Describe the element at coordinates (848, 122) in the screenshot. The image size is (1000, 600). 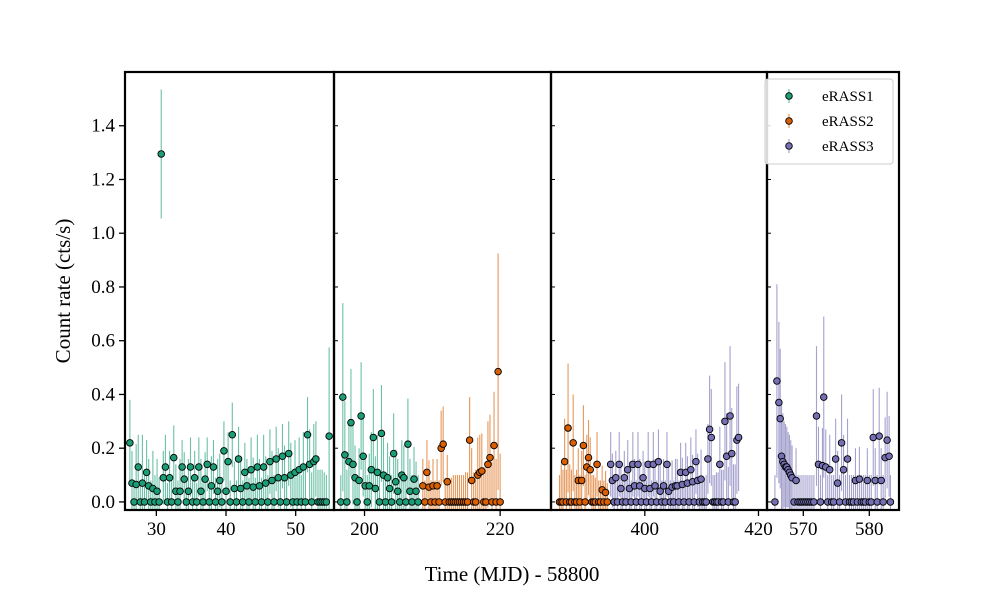
I see `legend-label: eRASS2` at that location.